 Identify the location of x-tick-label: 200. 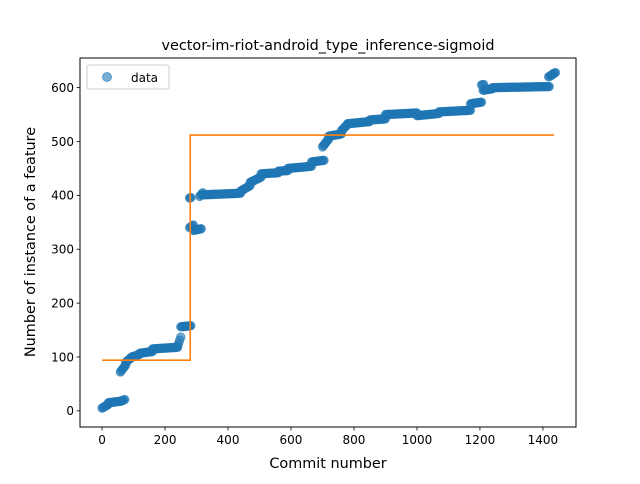
(165, 440).